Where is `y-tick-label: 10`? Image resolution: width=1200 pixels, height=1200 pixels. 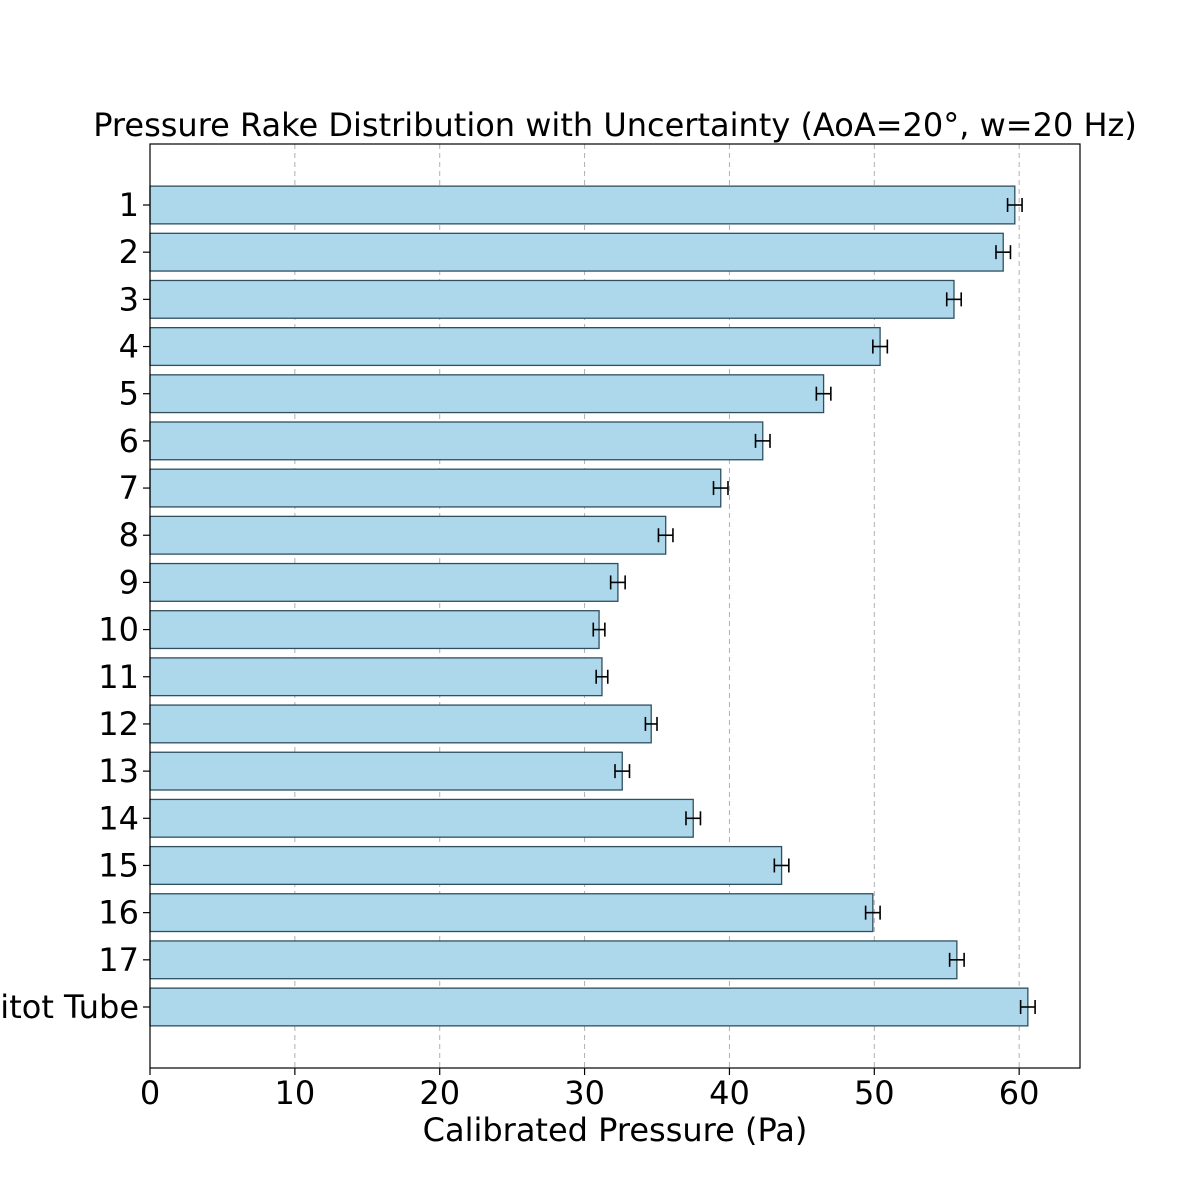
y-tick-label: 10 is located at coordinates (118, 630).